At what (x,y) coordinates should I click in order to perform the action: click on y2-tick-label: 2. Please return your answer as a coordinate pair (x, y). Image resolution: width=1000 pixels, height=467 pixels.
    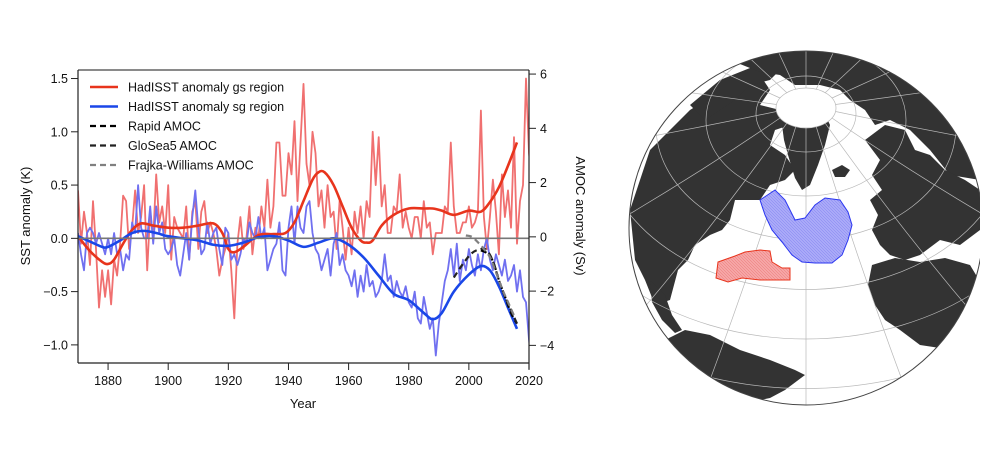
    Looking at the image, I should click on (543, 183).